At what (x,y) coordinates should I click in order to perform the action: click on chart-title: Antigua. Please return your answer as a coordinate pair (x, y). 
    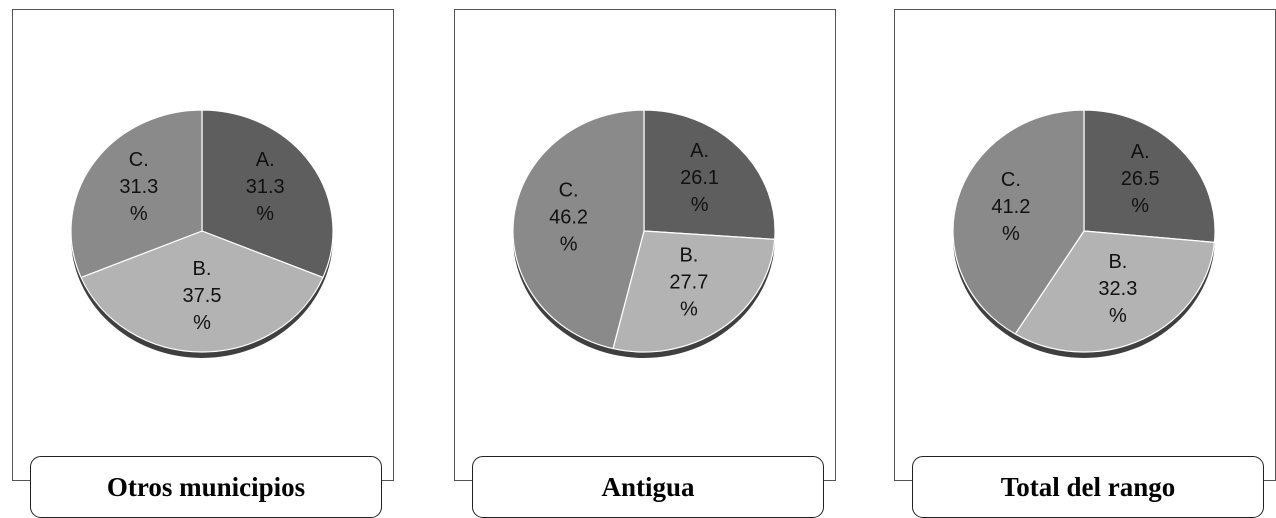
    Looking at the image, I should click on (648, 486).